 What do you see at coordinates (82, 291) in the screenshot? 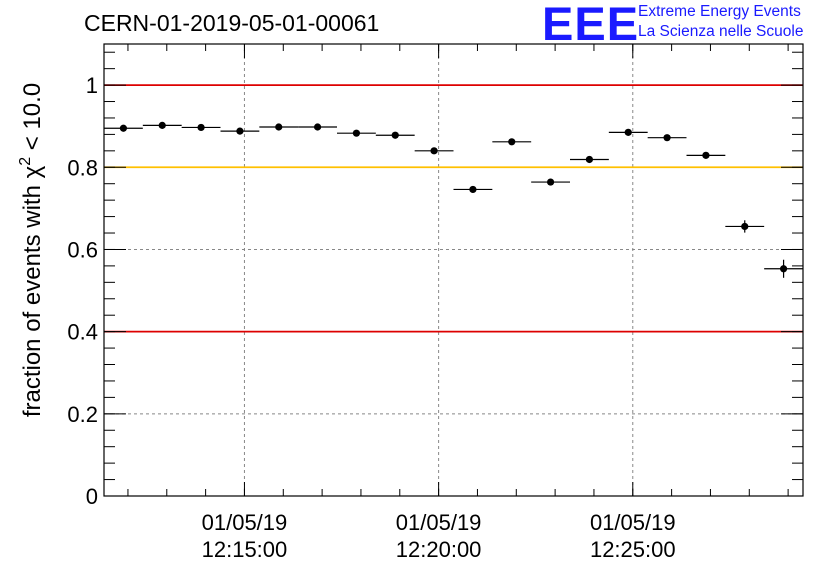
I see `y-tick-labels: 0 0.2 0.4 0.6 0.8 1` at bounding box center [82, 291].